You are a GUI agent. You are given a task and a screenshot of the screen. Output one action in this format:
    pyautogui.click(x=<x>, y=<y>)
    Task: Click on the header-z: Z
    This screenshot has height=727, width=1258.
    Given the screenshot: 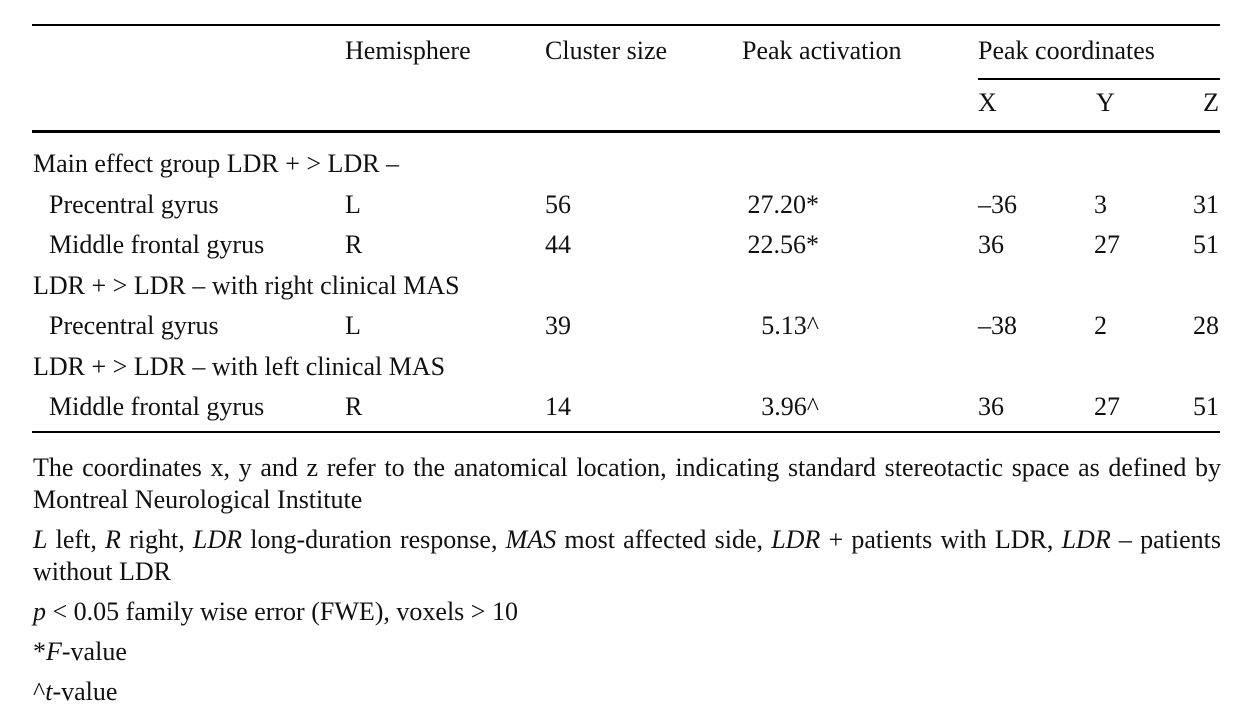 What is the action you would take?
    pyautogui.click(x=1211, y=102)
    